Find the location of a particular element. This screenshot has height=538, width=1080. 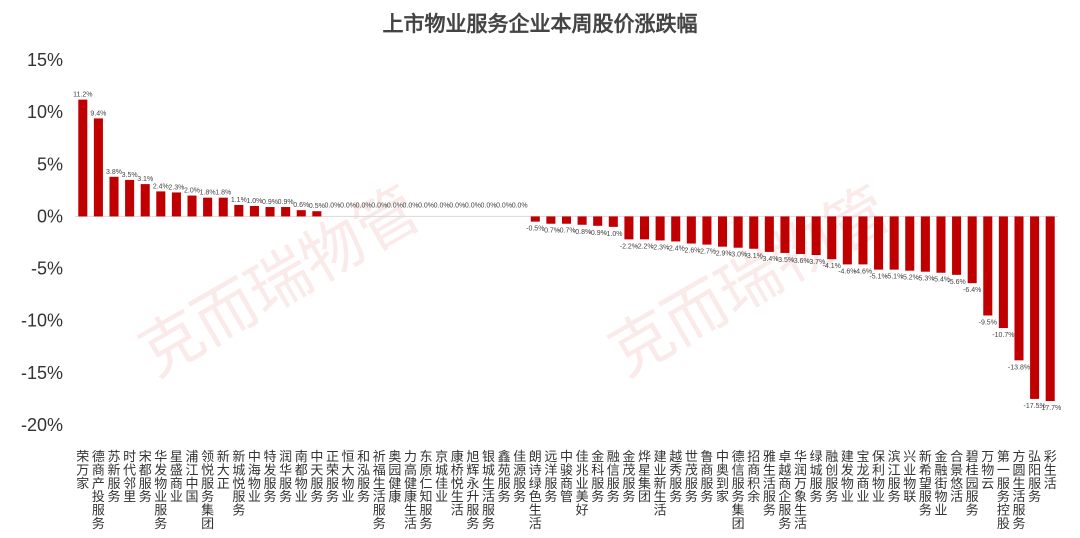

data-label: -3.4% is located at coordinates (769, 259).